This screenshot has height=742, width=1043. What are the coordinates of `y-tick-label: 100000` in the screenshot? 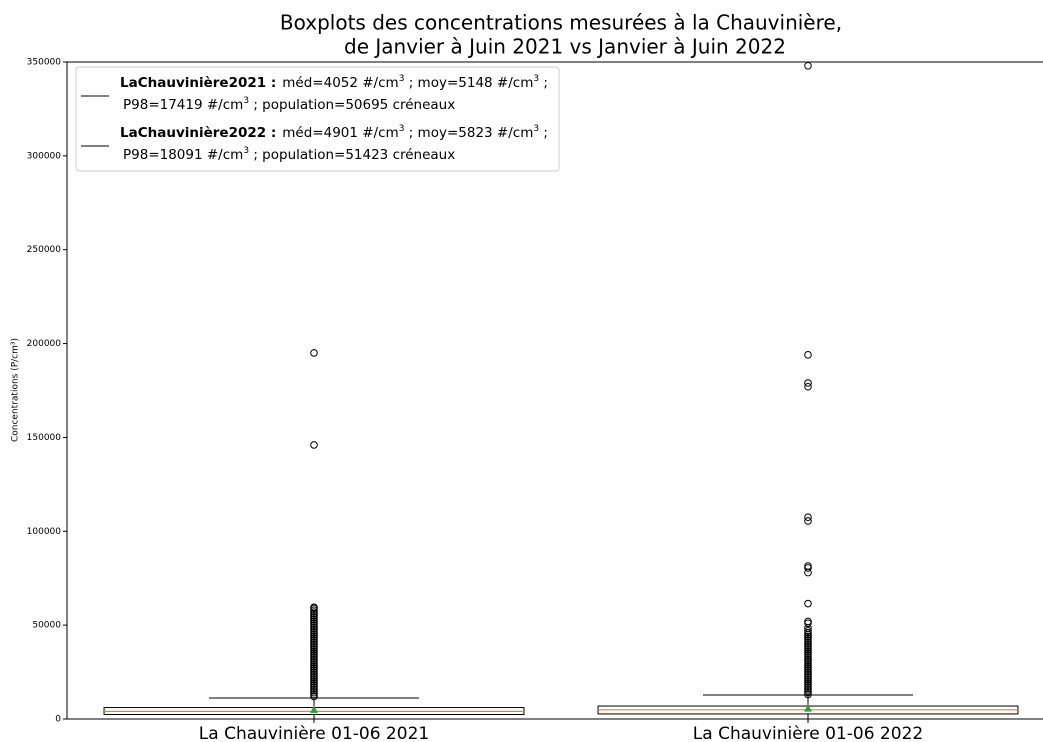 It's located at (44, 532).